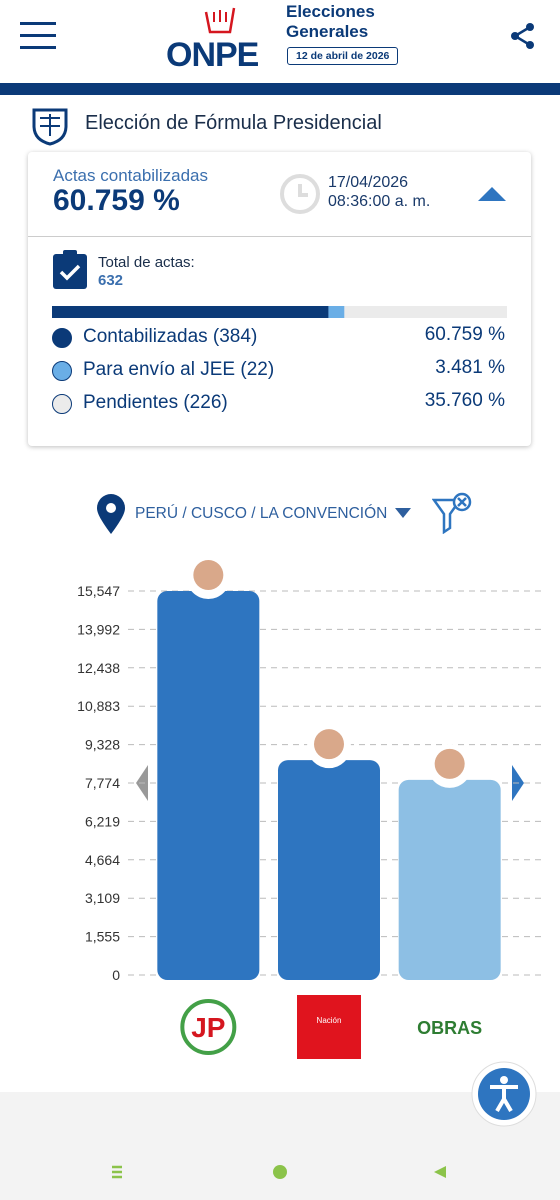  Describe the element at coordinates (98, 629) in the screenshot. I see `y-tick-label: 13,992` at that location.